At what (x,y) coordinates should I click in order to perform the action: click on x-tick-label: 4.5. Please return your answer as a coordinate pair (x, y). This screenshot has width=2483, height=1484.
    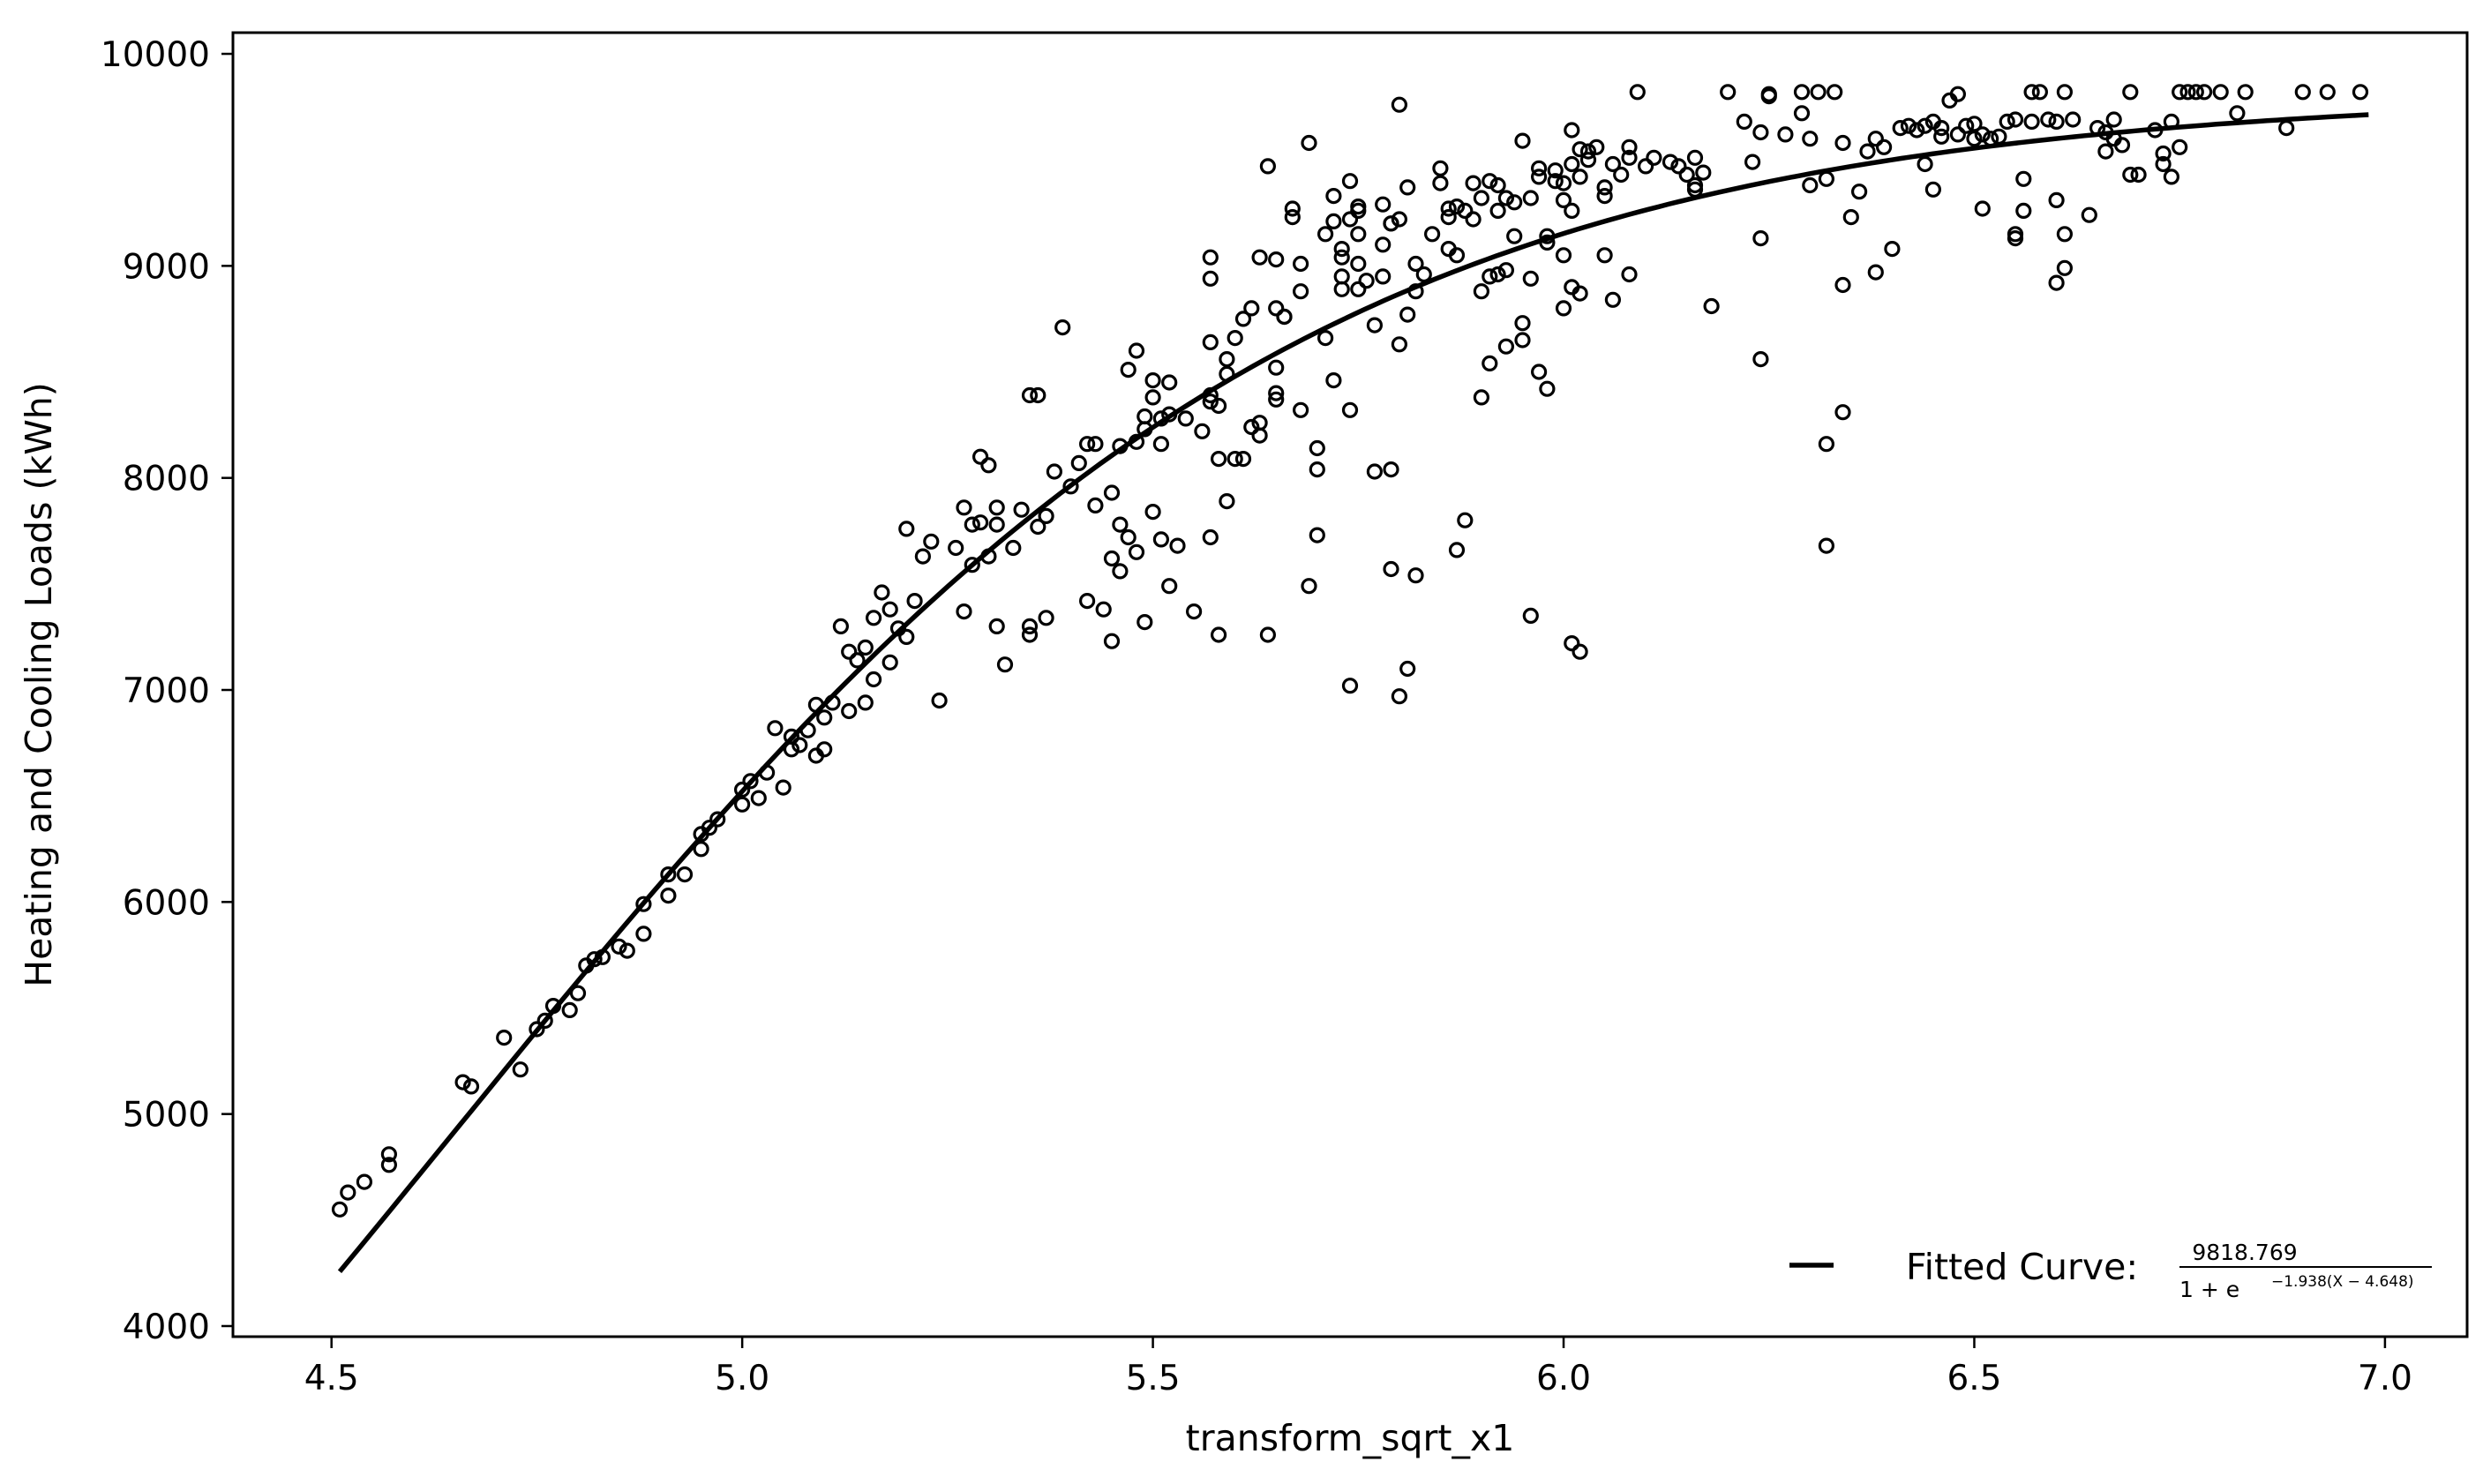
    Looking at the image, I should click on (331, 1378).